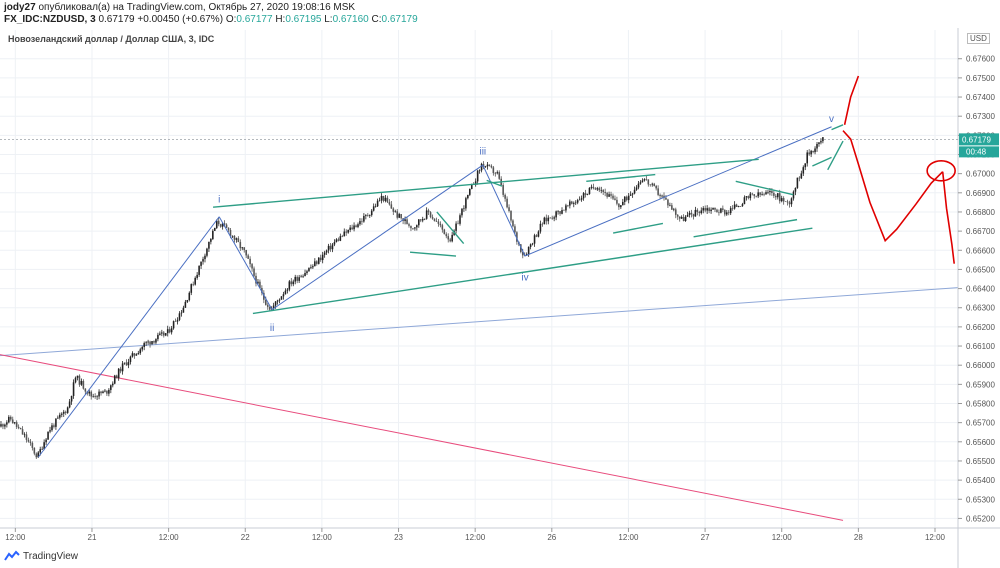  I want to click on last-price: 0.67179, so click(116, 19).